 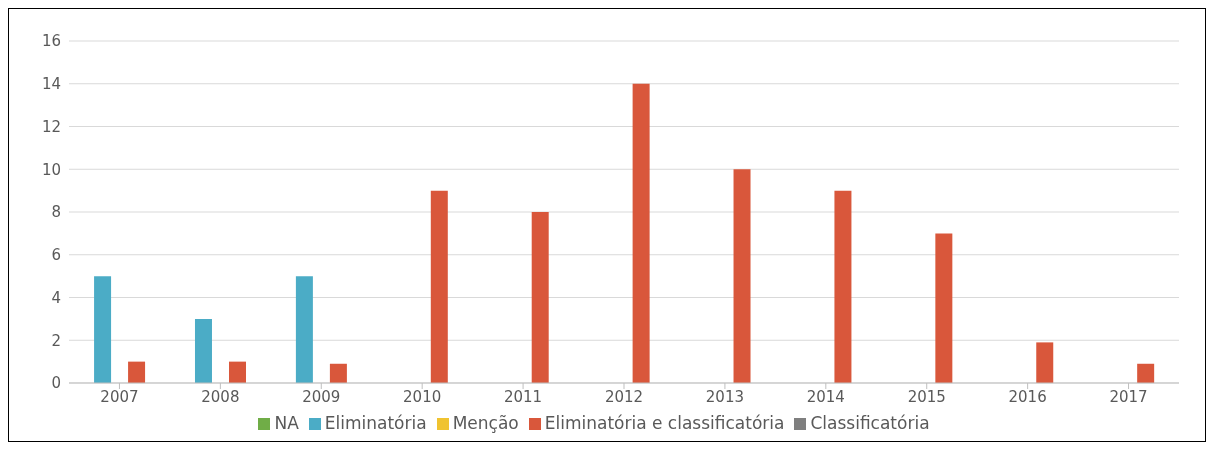 I want to click on y-tick-label: 4, so click(x=56, y=297).